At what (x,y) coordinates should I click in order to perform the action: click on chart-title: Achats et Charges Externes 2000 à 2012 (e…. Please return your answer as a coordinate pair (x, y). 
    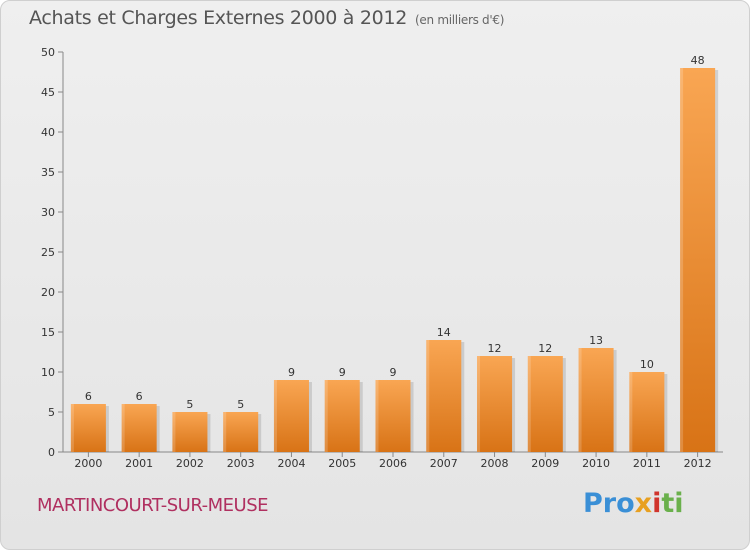
    Looking at the image, I should click on (266, 18).